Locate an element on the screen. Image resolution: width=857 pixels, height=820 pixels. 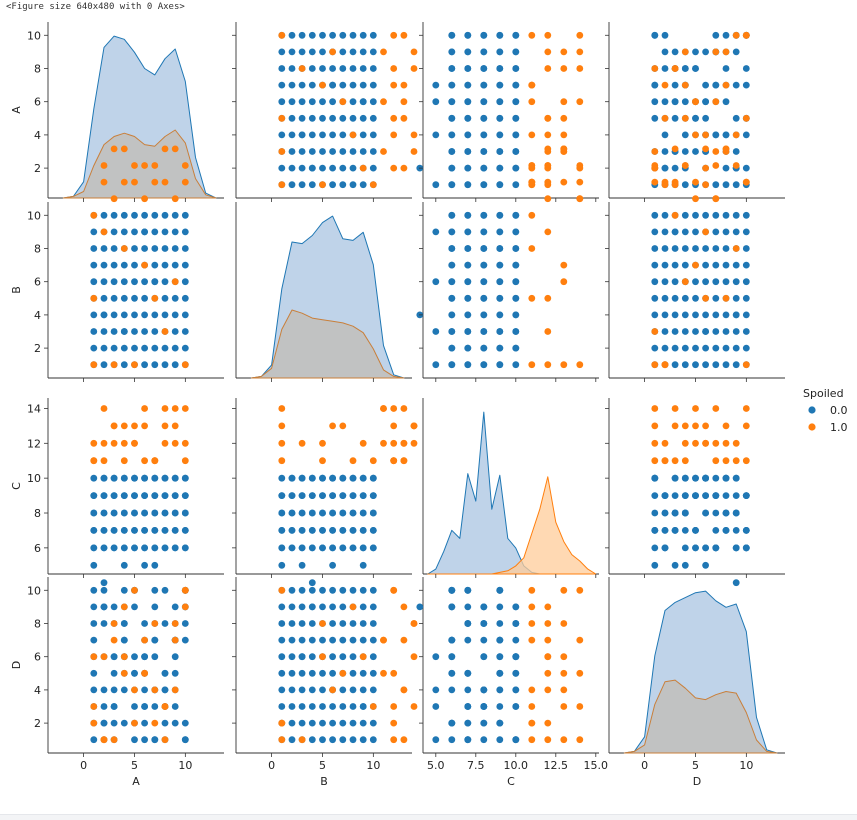
x-axis-label-D: D is located at coordinates (697, 781).